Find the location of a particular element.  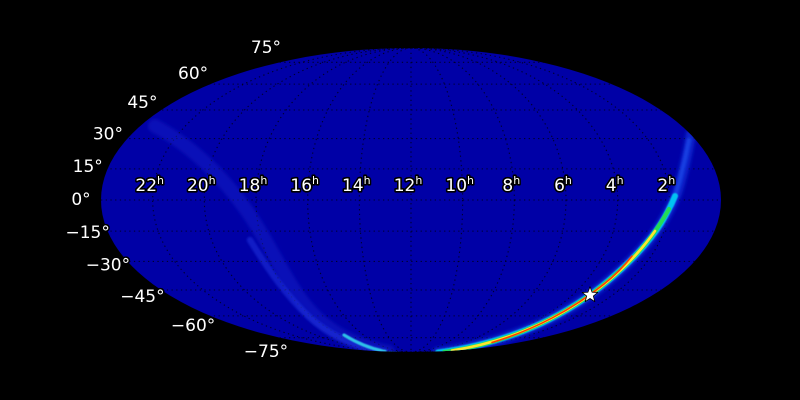

ra-tick-label: 10h is located at coordinates (459, 185).